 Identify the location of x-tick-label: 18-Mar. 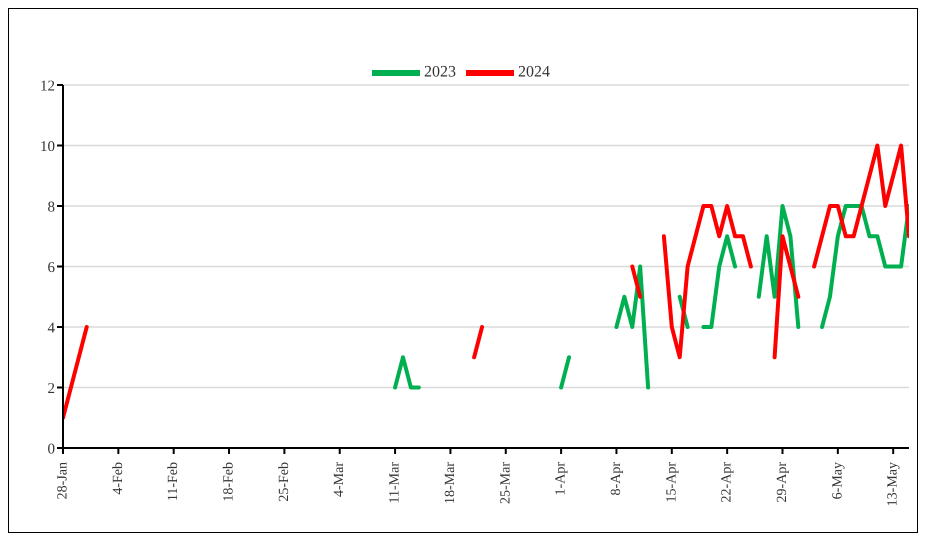
(450, 483).